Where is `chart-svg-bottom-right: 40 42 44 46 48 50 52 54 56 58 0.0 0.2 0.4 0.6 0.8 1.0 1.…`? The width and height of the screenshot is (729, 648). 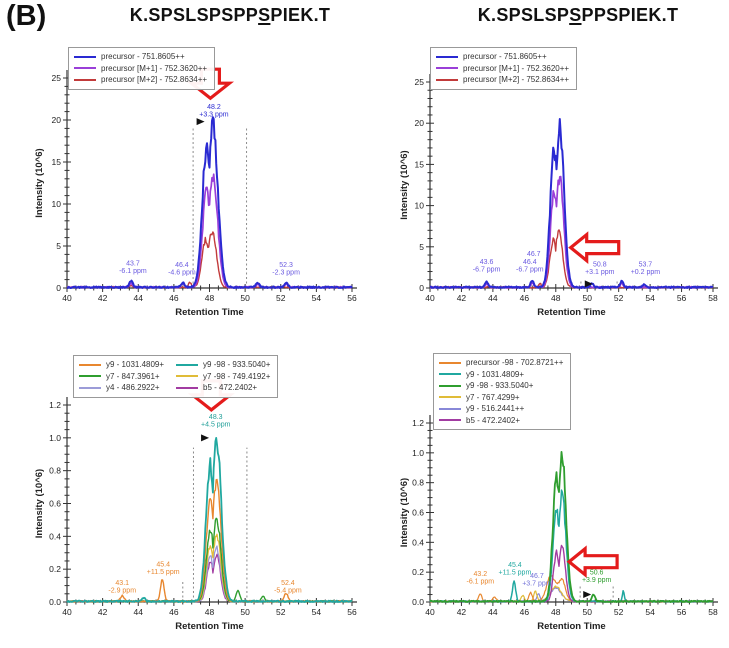 chart-svg-bottom-right: 40 42 44 46 48 50 52 54 56 58 0.0 0.2 0.4 0.6 0.8 1.0 1.… is located at coordinates (558, 523).